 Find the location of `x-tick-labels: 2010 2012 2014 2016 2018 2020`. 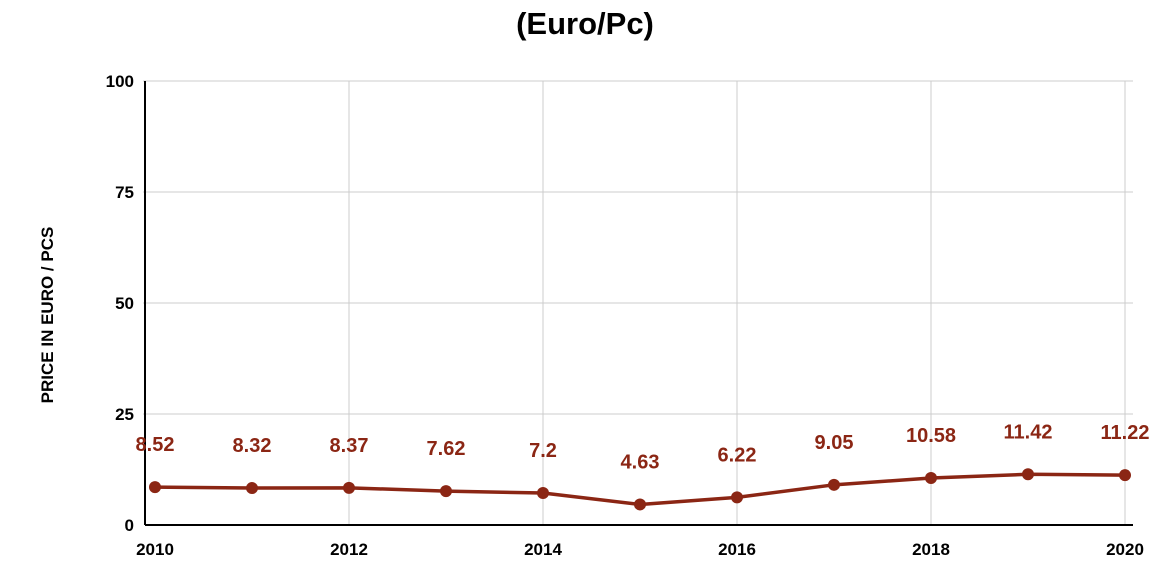

x-tick-labels: 2010 2012 2014 2016 2018 2020 is located at coordinates (640, 549).